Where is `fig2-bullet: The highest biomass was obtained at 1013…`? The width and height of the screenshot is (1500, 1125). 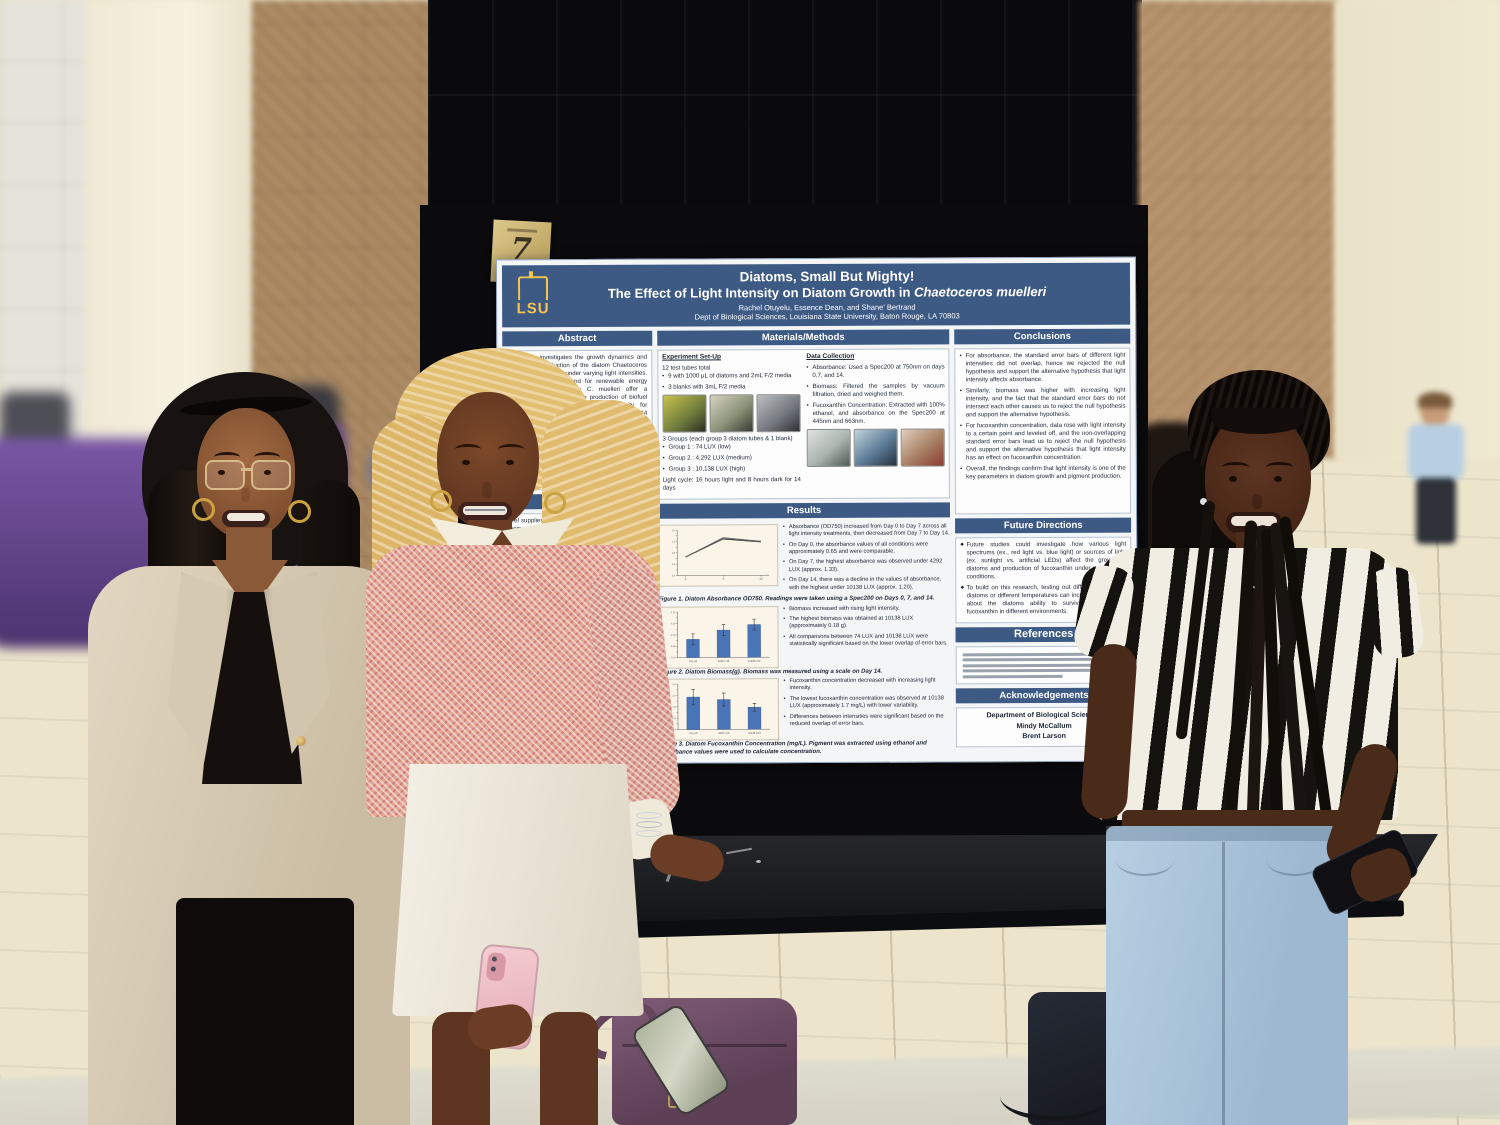
fig2-bullet: The highest biomass was obtained at 1013… is located at coordinates (867, 623).